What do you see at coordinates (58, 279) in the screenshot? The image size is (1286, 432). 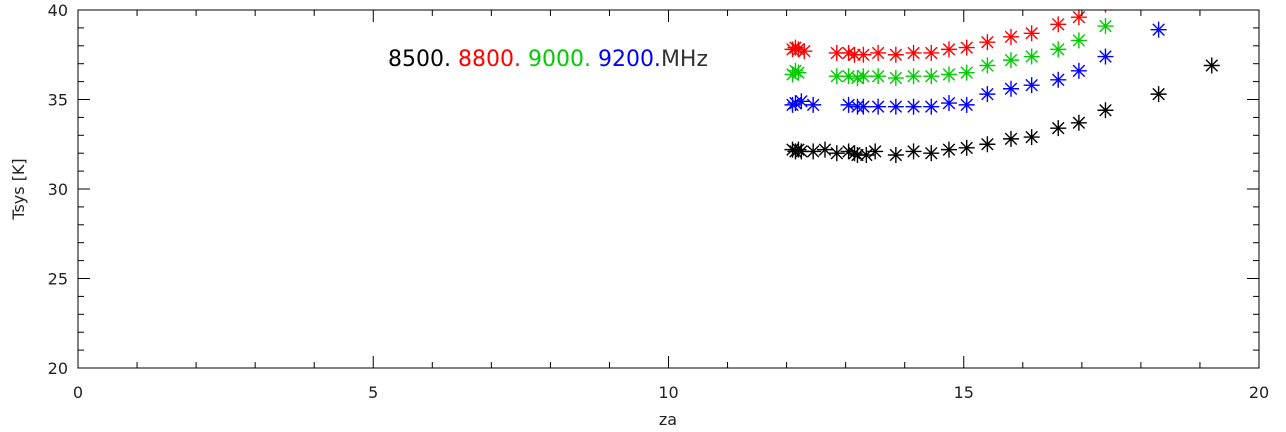 I see `y-tick-label: 25` at bounding box center [58, 279].